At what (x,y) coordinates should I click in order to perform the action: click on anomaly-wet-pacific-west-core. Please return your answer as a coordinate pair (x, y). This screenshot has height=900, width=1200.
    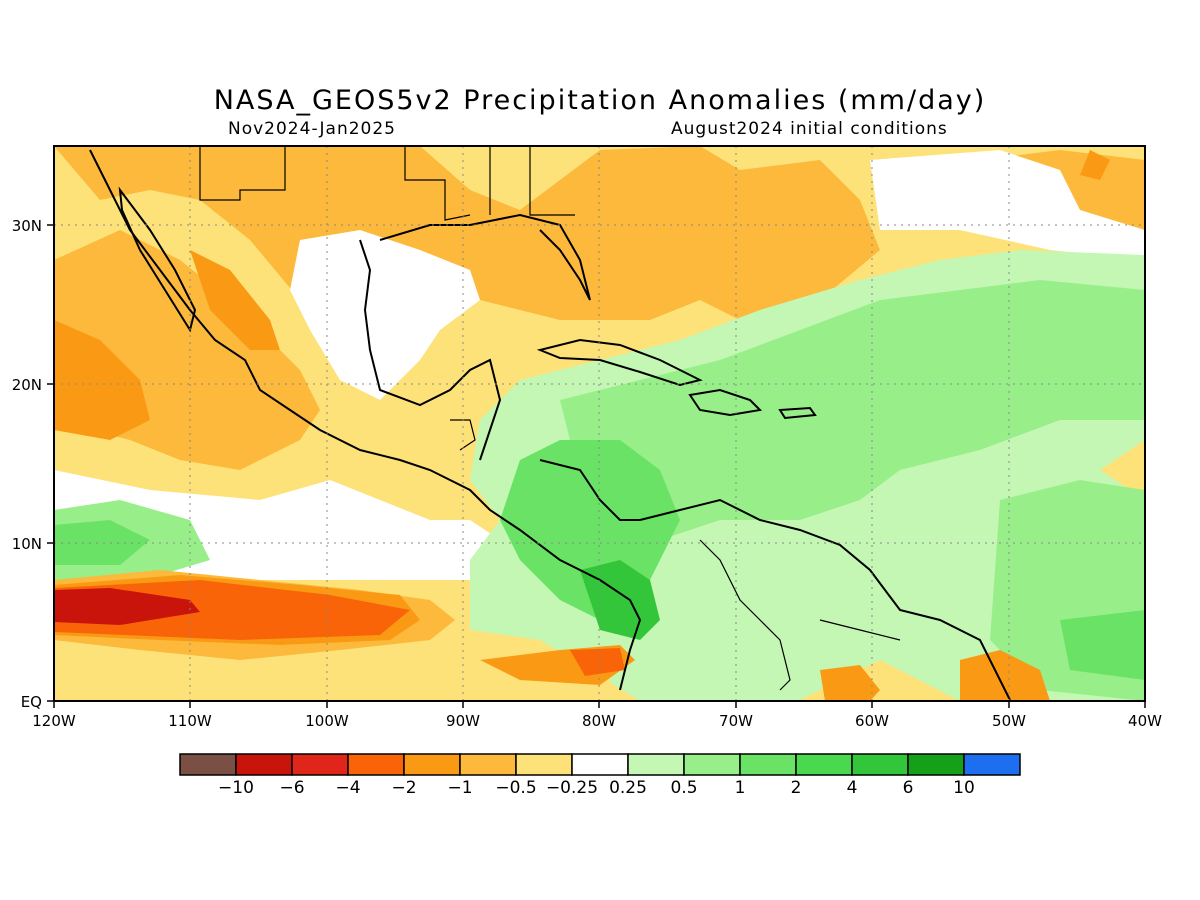
    Looking at the image, I should click on (102, 542).